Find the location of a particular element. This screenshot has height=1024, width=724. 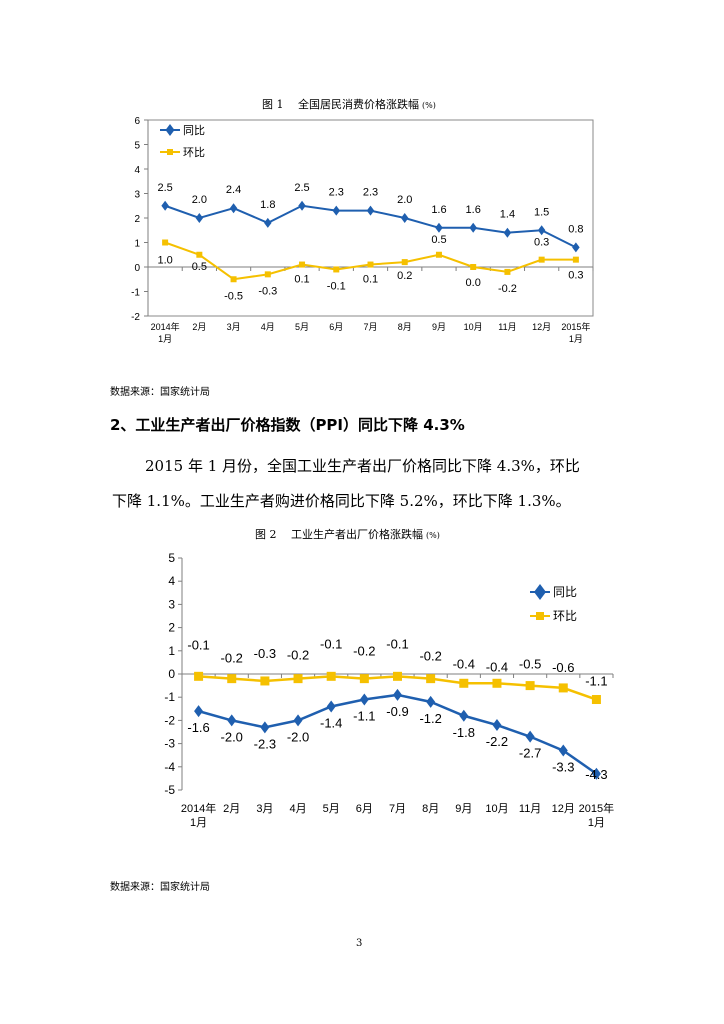

chart1-x-tick-label: 12月 is located at coordinates (541, 327).